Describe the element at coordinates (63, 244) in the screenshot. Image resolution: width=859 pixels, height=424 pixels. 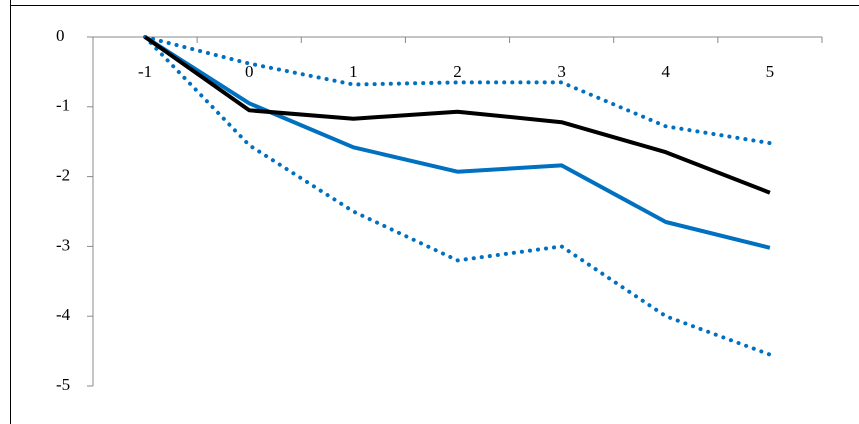
I see `y-tick-label: -3` at that location.